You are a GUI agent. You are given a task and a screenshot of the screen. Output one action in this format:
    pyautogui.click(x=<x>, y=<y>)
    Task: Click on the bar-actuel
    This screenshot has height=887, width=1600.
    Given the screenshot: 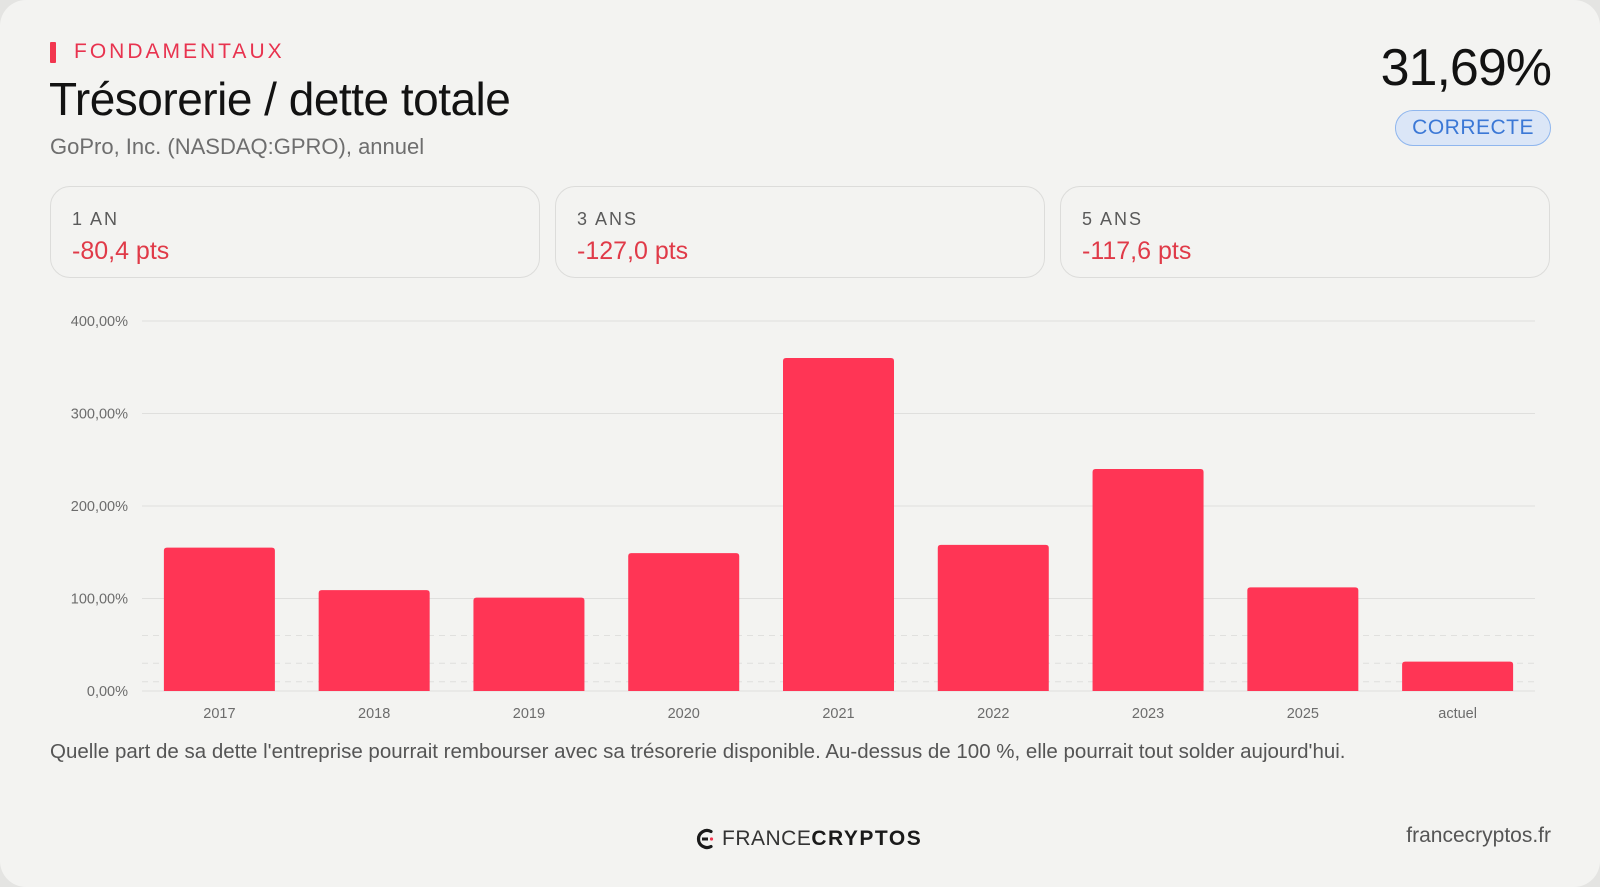 What is the action you would take?
    pyautogui.click(x=1458, y=676)
    